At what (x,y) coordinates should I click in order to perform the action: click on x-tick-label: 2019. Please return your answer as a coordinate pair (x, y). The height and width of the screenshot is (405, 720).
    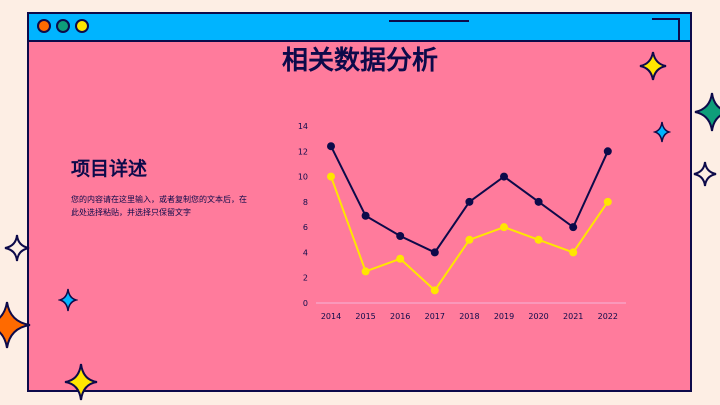
    Looking at the image, I should click on (504, 316).